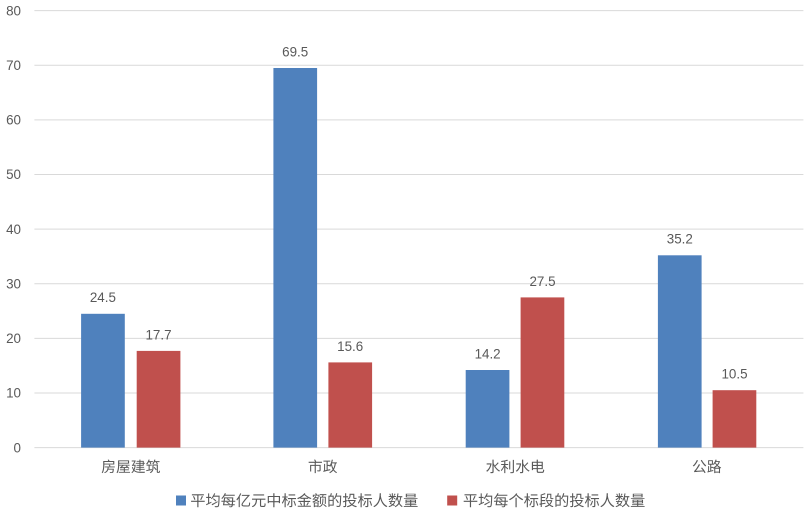  Describe the element at coordinates (158, 334) in the screenshot. I see `svg-text: 17.7` at that location.